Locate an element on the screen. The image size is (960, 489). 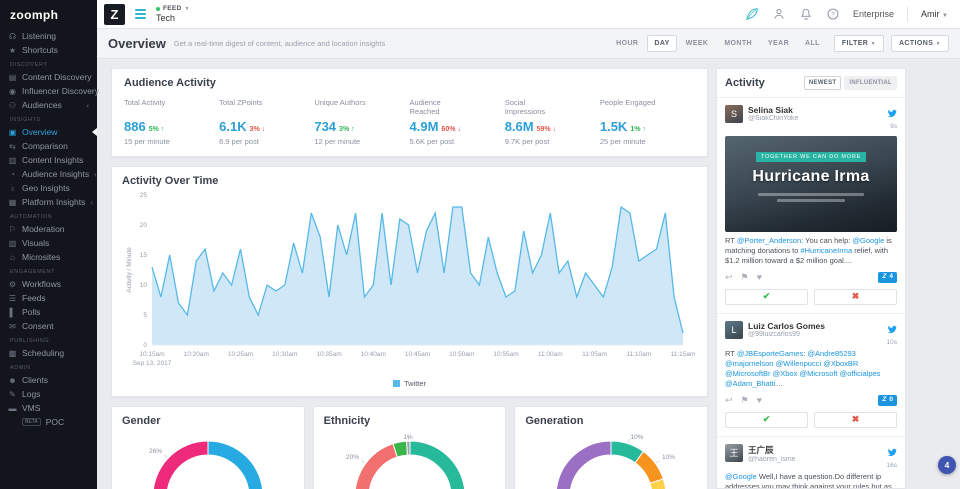
avatar: L is located at coordinates (734, 329).